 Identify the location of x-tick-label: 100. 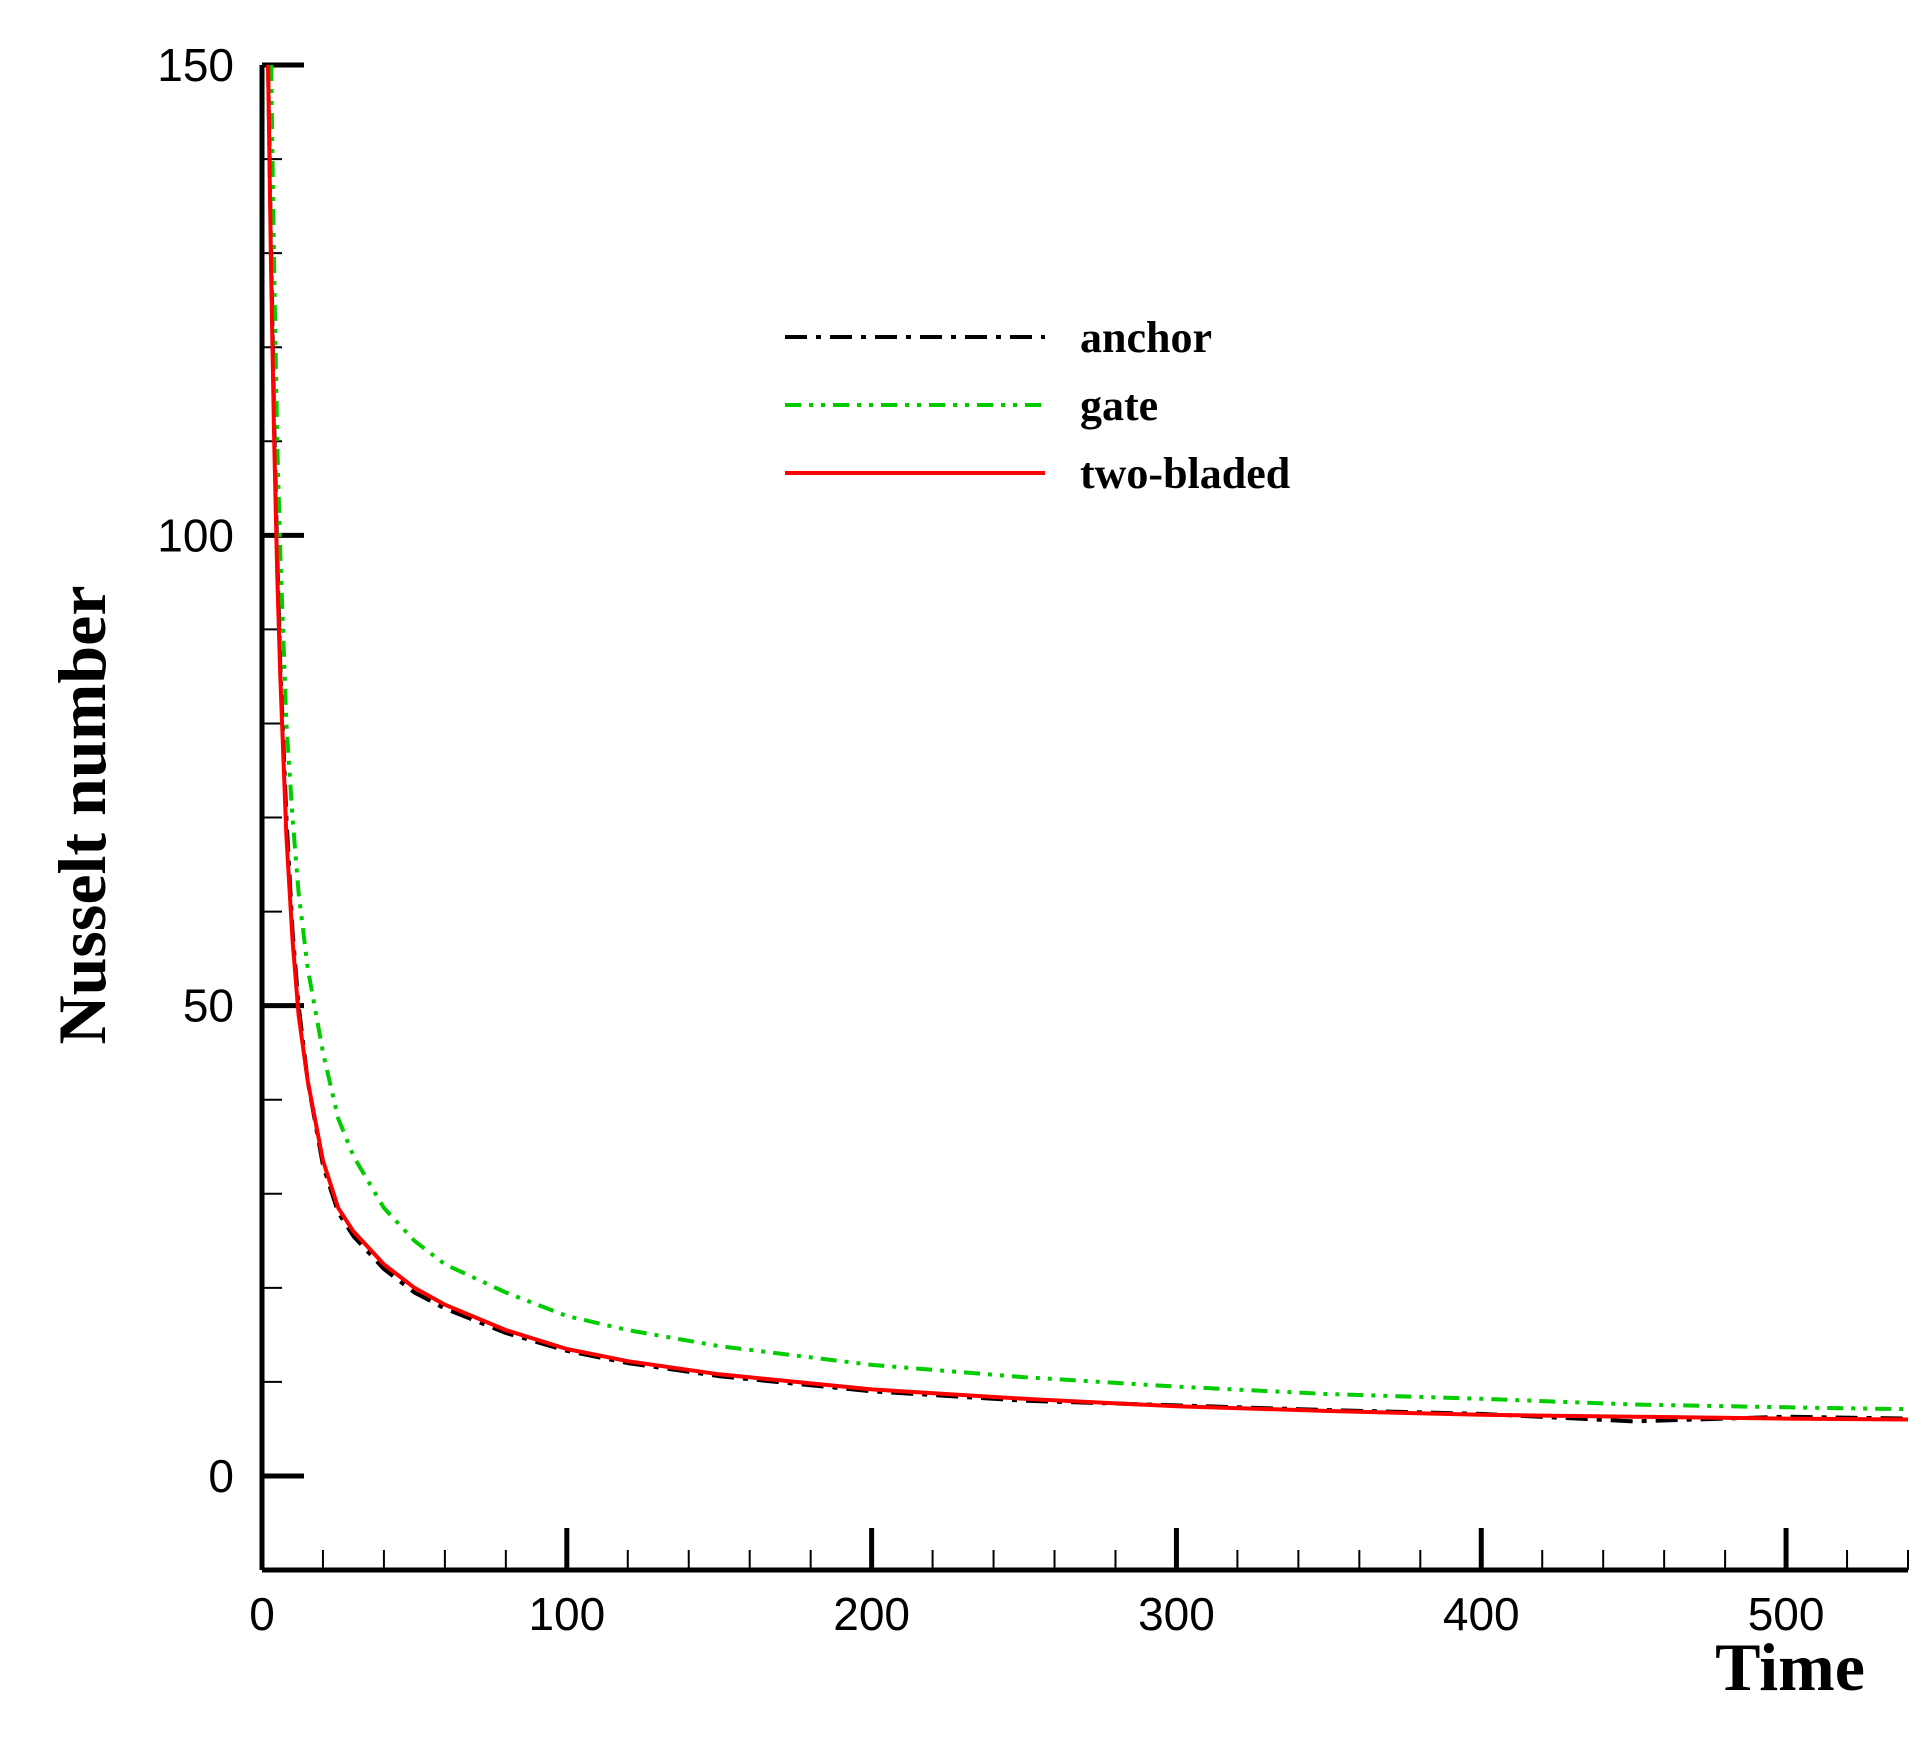
(566, 1614).